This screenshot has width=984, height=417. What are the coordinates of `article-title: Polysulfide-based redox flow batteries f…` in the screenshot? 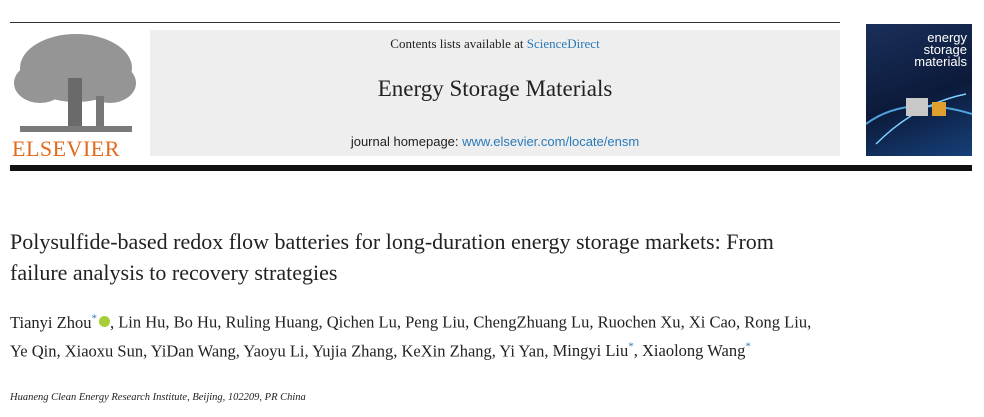 It's located at (392, 257).